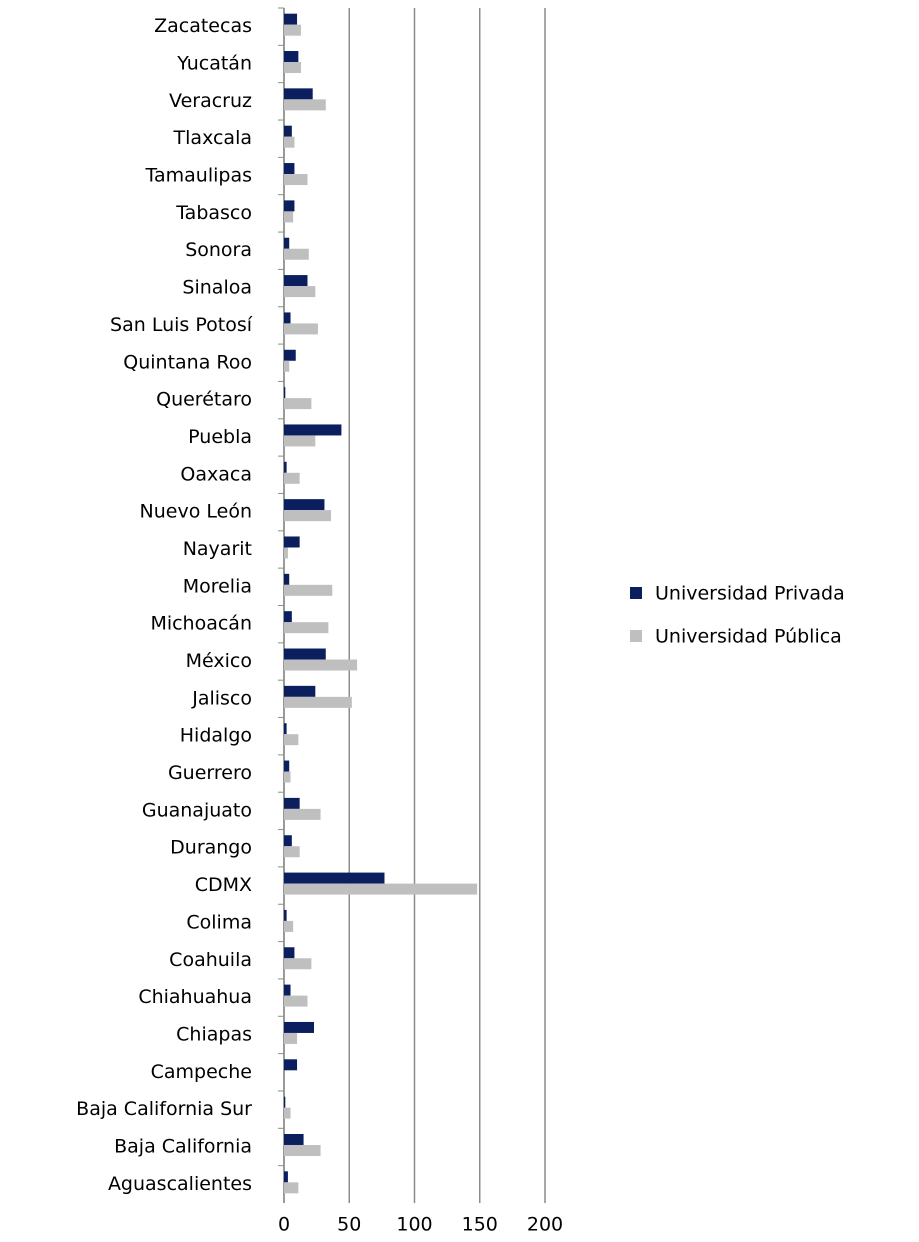 The width and height of the screenshot is (919, 1242). Describe the element at coordinates (218, 250) in the screenshot. I see `y-tick-label: Sonora` at that location.